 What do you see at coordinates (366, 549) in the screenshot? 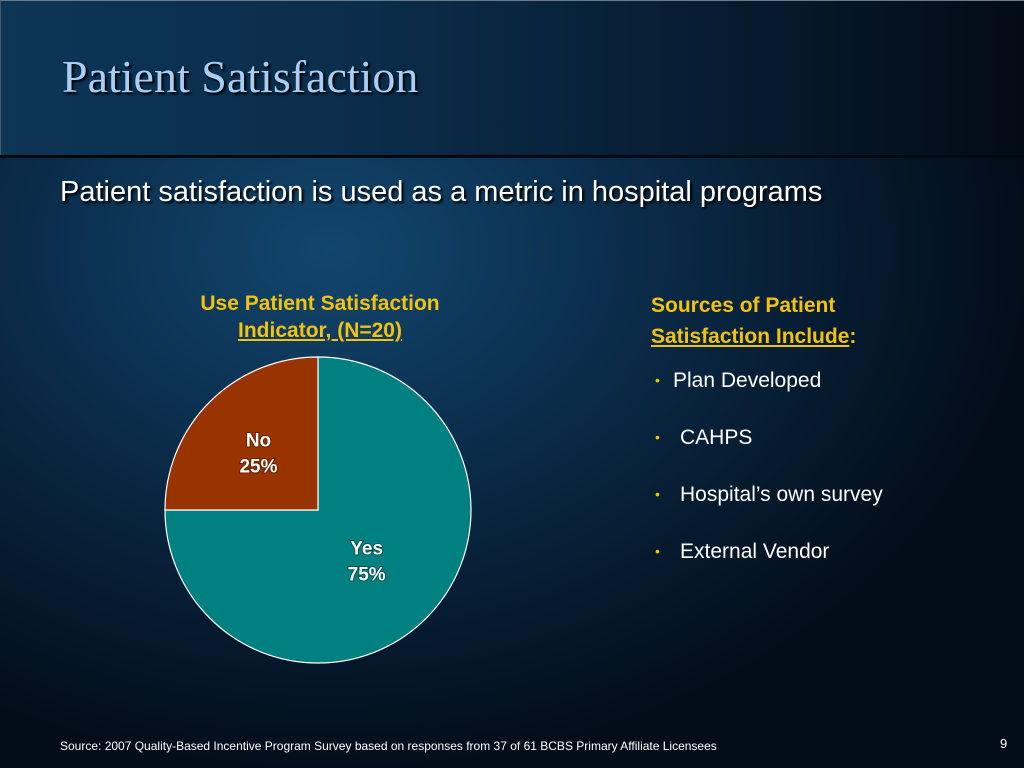
I see `pie-label-yes: Yes` at bounding box center [366, 549].